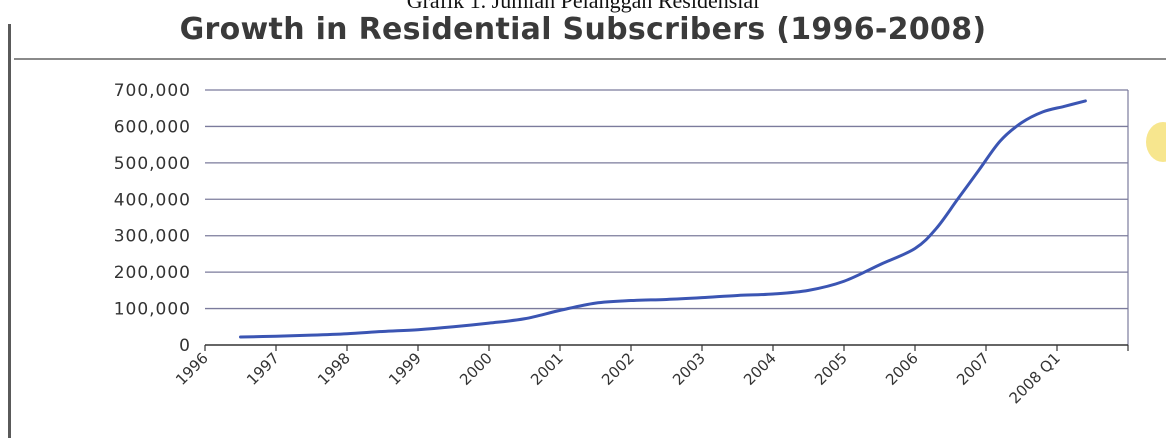 The image size is (1166, 438). Describe the element at coordinates (152, 91) in the screenshot. I see `y-tick-label: 700,000` at that location.